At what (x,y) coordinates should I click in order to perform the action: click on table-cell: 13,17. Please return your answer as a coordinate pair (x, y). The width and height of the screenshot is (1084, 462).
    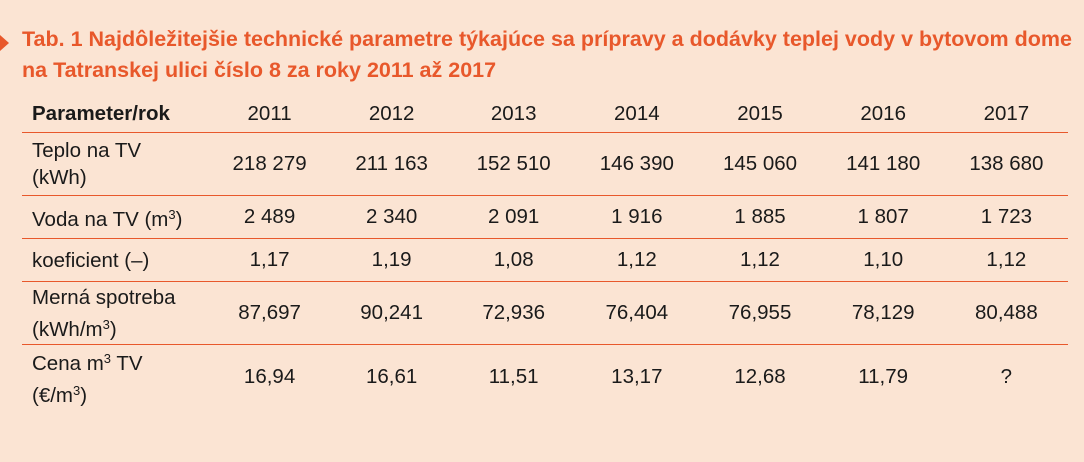
    Looking at the image, I should click on (637, 376).